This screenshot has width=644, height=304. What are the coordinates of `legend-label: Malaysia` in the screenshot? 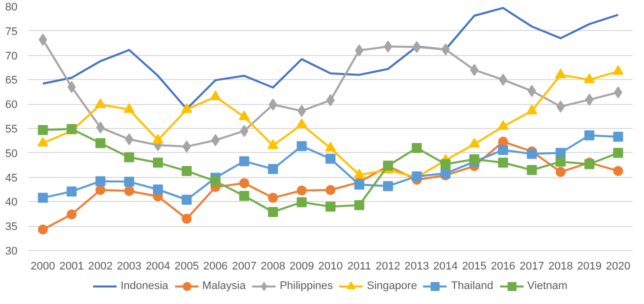 It's located at (224, 286).